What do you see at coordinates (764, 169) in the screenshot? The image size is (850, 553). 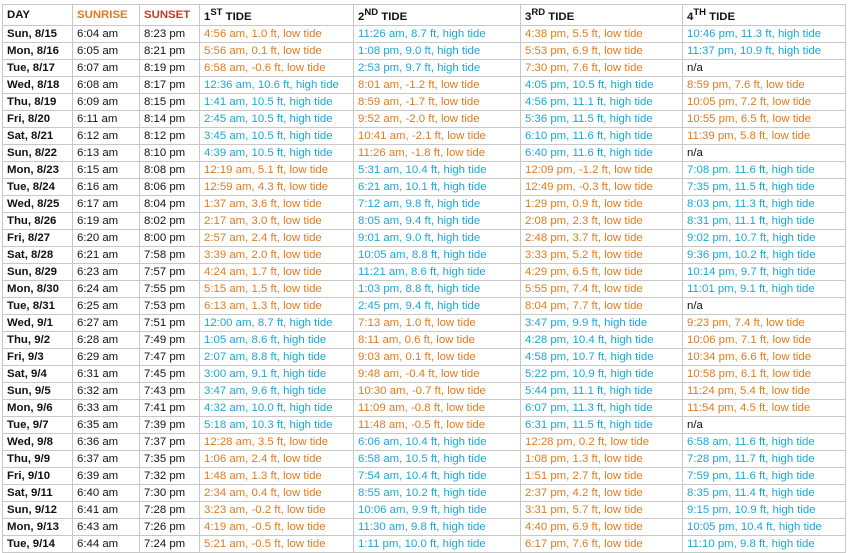 I see `tide-cell-4: 7:08 pm. 11.6 ft, high tide` at bounding box center [764, 169].